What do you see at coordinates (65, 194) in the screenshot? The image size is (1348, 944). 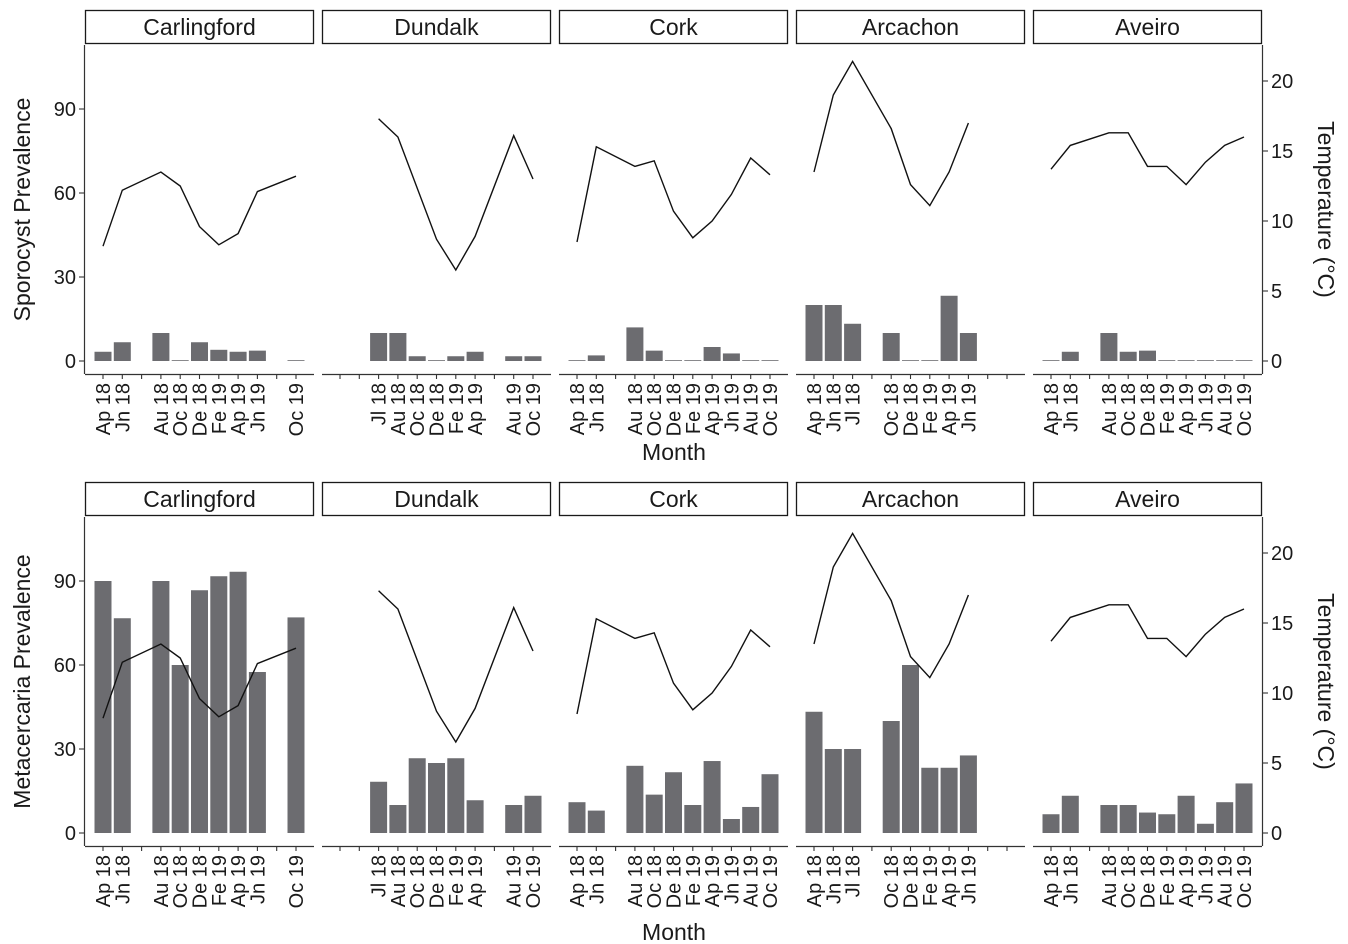 I see `sporocyst-y-tick-label-60: 60` at bounding box center [65, 194].